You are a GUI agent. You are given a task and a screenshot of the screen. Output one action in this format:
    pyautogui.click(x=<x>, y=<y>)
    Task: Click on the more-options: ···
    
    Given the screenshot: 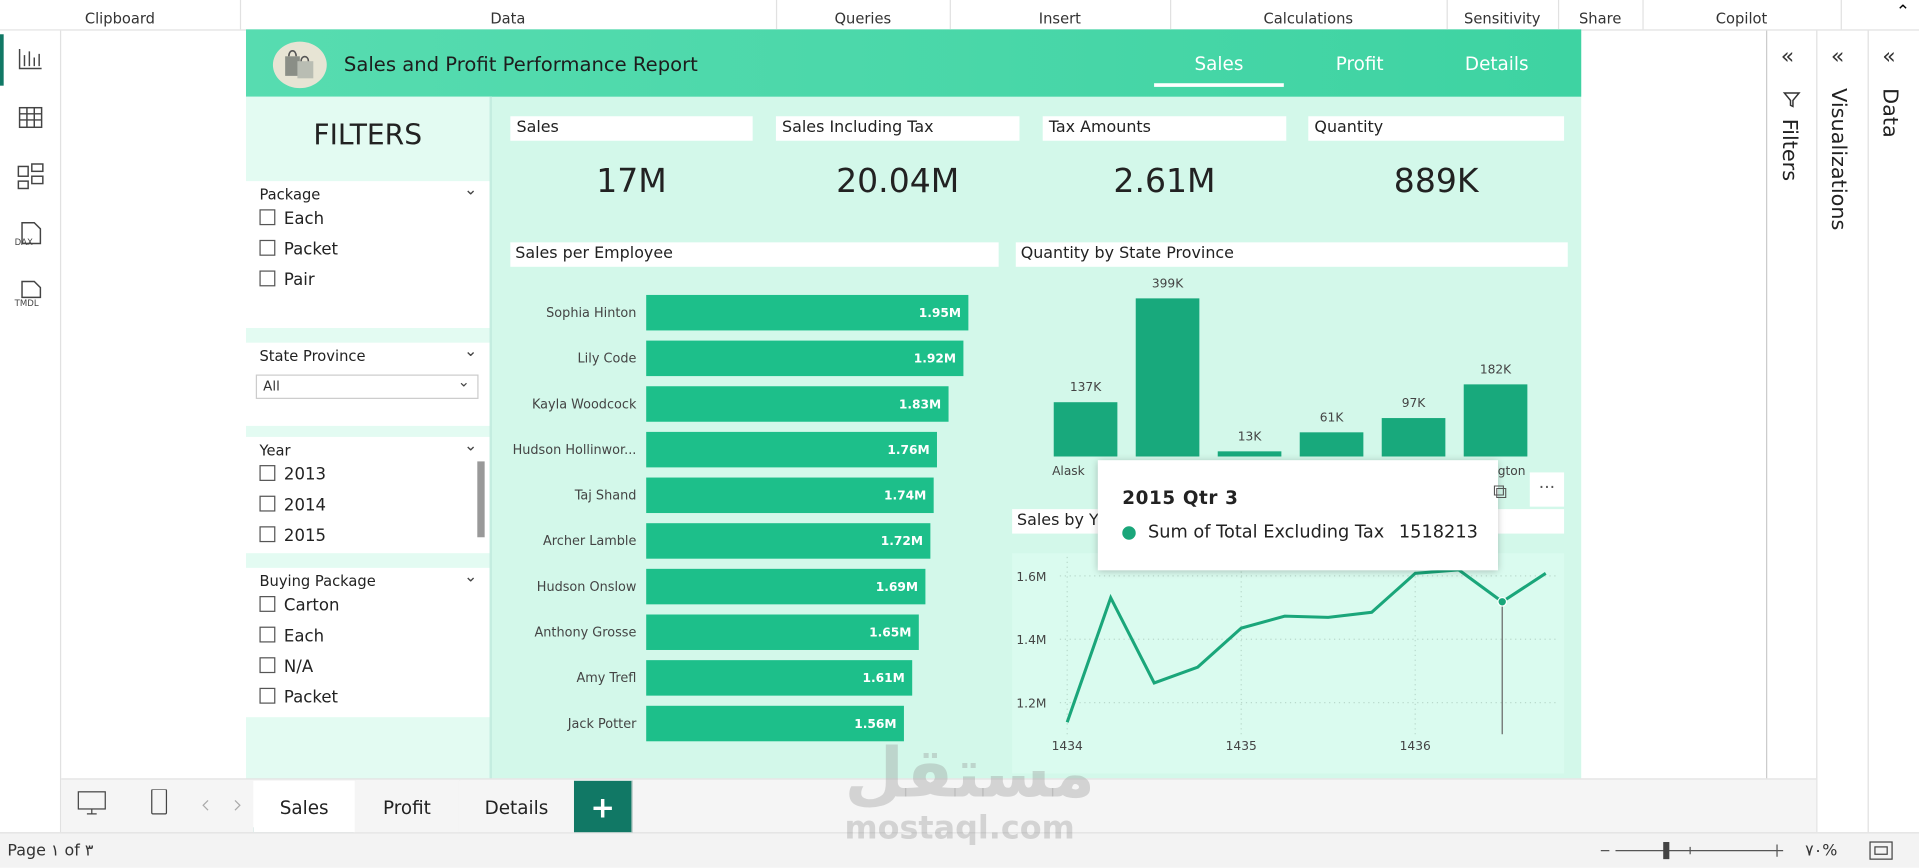 What is the action you would take?
    pyautogui.click(x=1547, y=489)
    